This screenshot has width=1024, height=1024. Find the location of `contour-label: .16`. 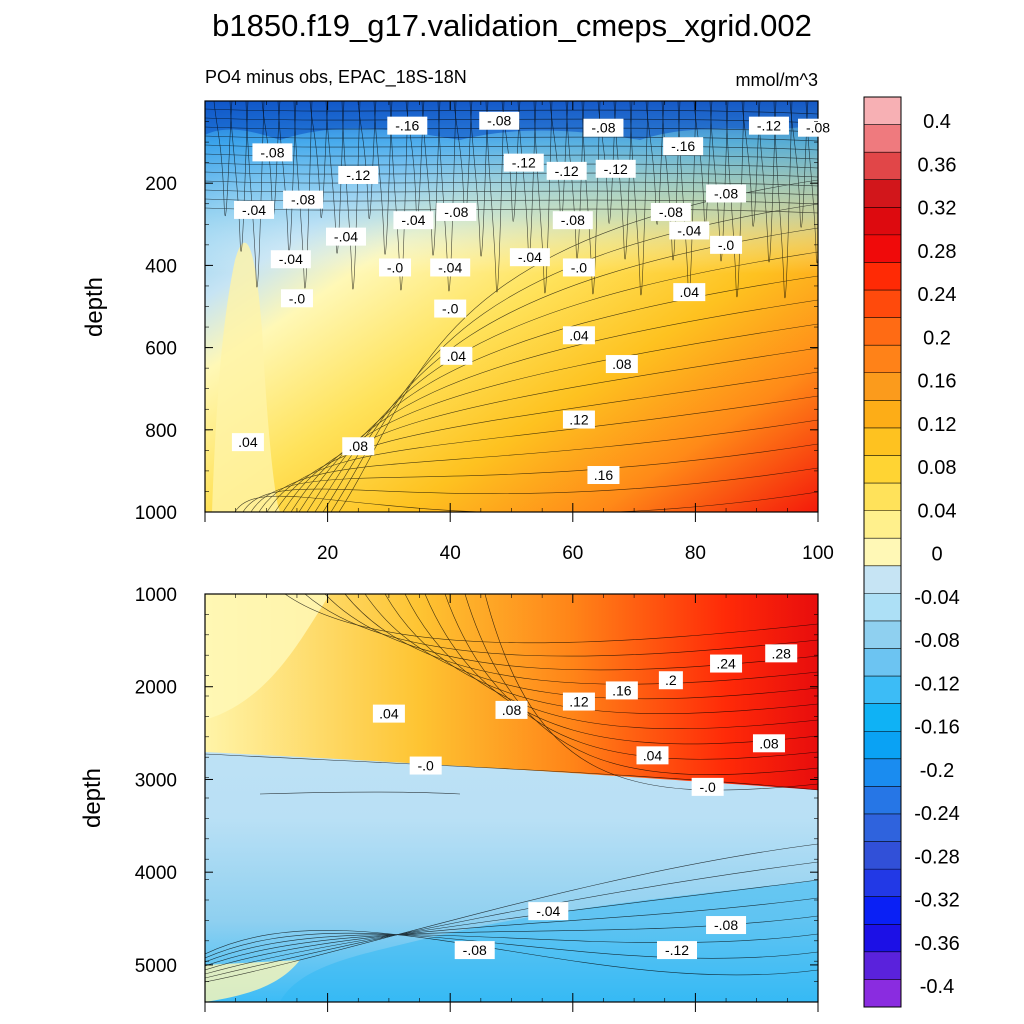

contour-label: .16 is located at coordinates (604, 475).